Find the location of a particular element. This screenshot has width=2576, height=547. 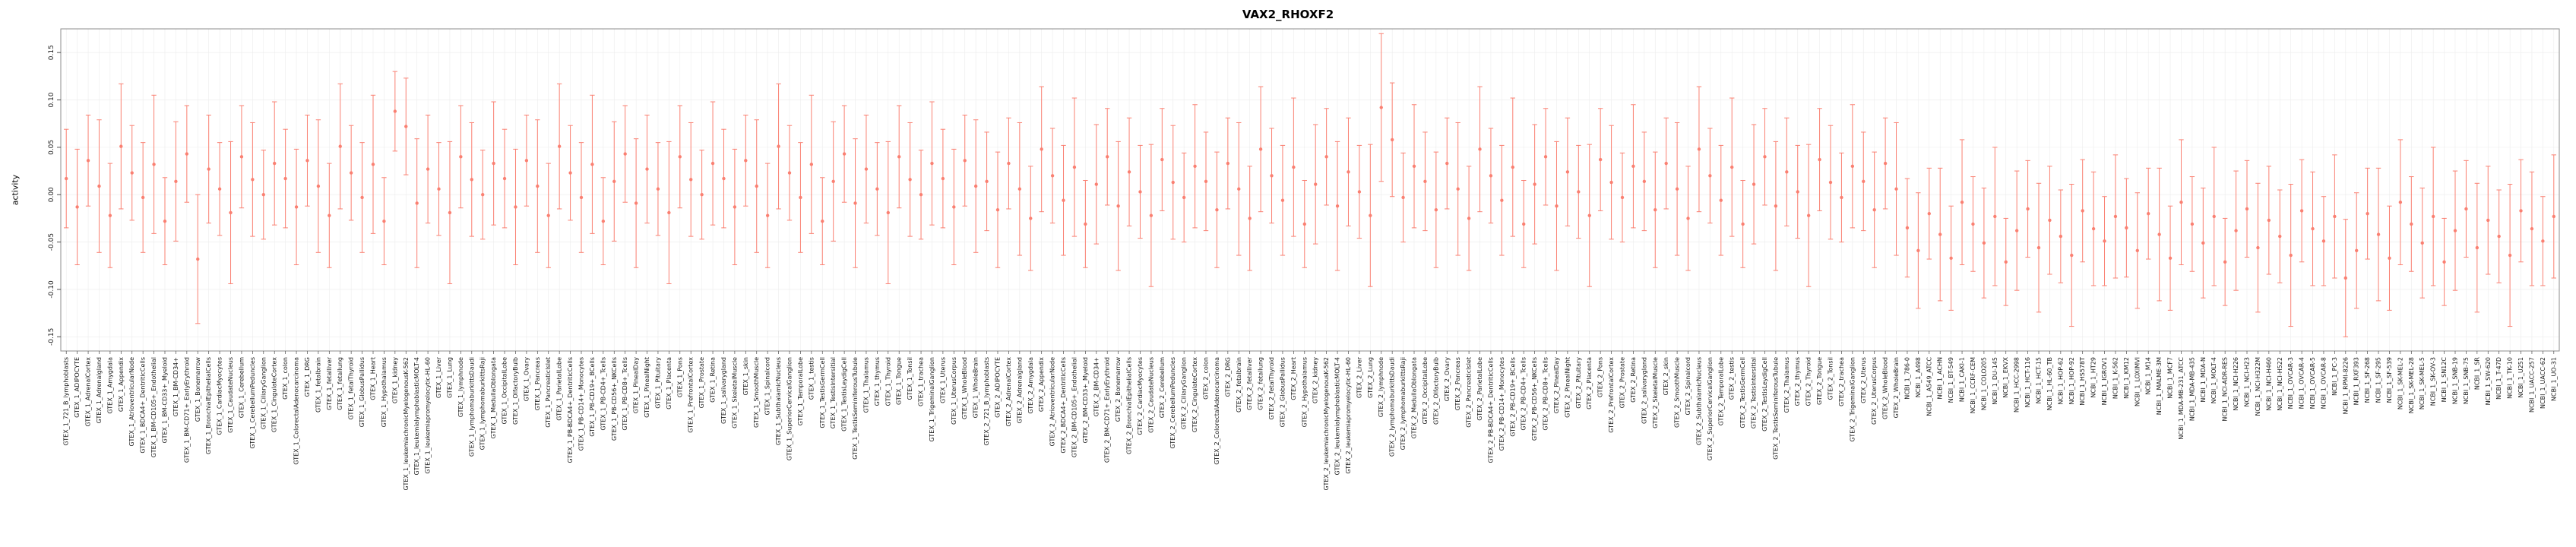

x-tick-label: GTEX_1_Adrenalgland is located at coordinates (99, 390).